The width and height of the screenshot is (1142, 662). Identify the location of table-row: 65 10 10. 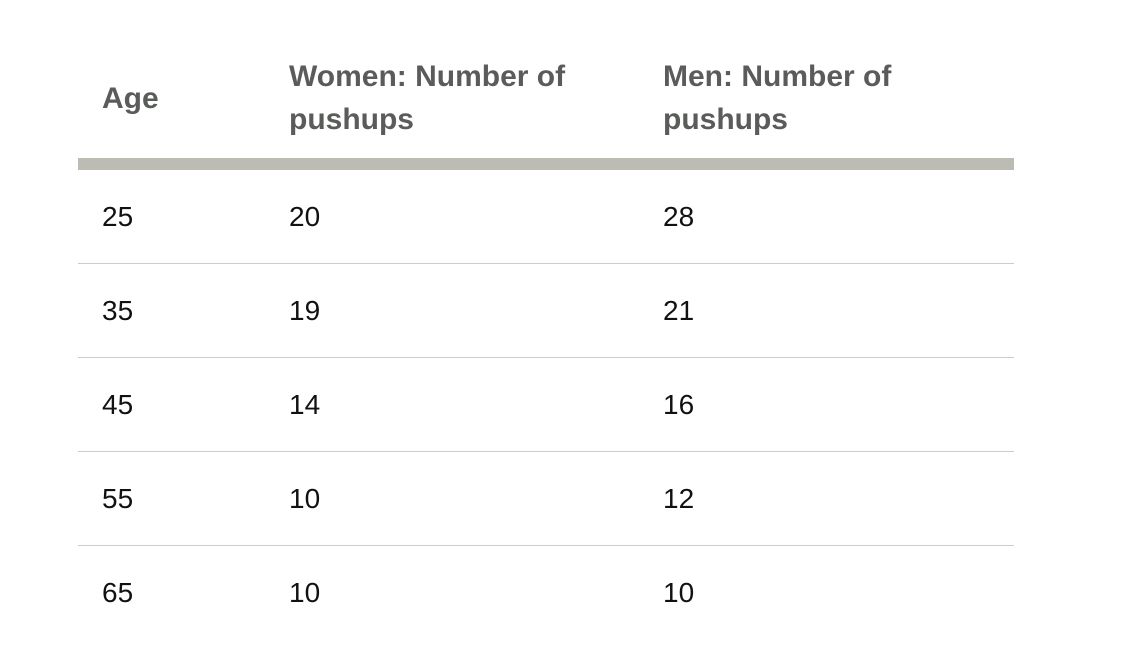
(546, 593).